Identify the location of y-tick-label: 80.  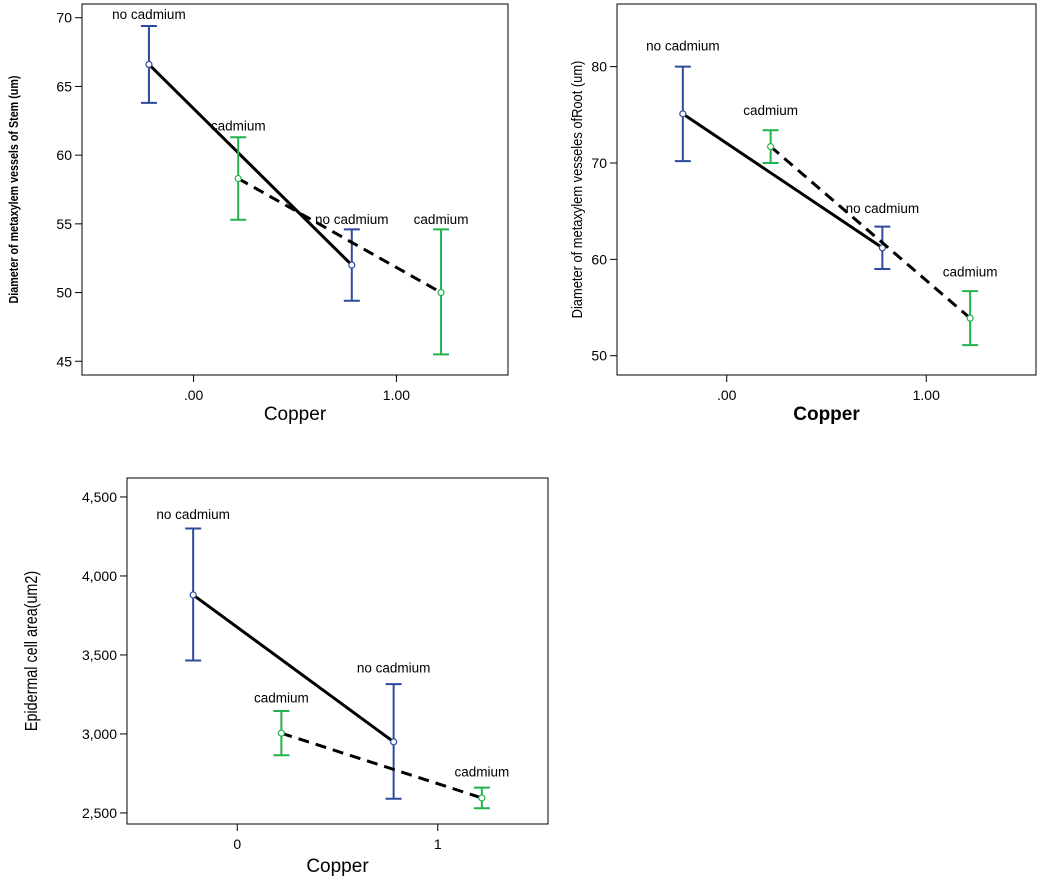
(599, 67).